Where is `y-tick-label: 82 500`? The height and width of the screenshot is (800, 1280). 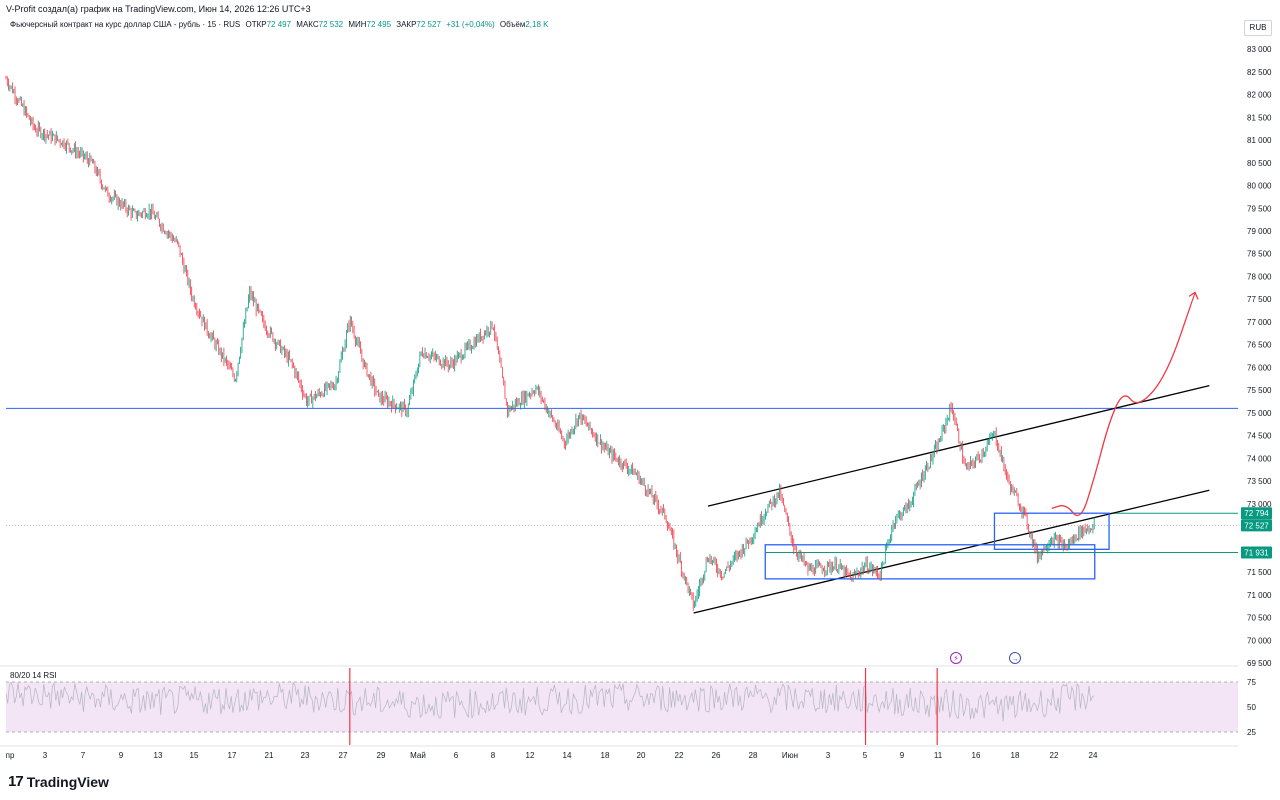
y-tick-label: 82 500 is located at coordinates (1259, 72).